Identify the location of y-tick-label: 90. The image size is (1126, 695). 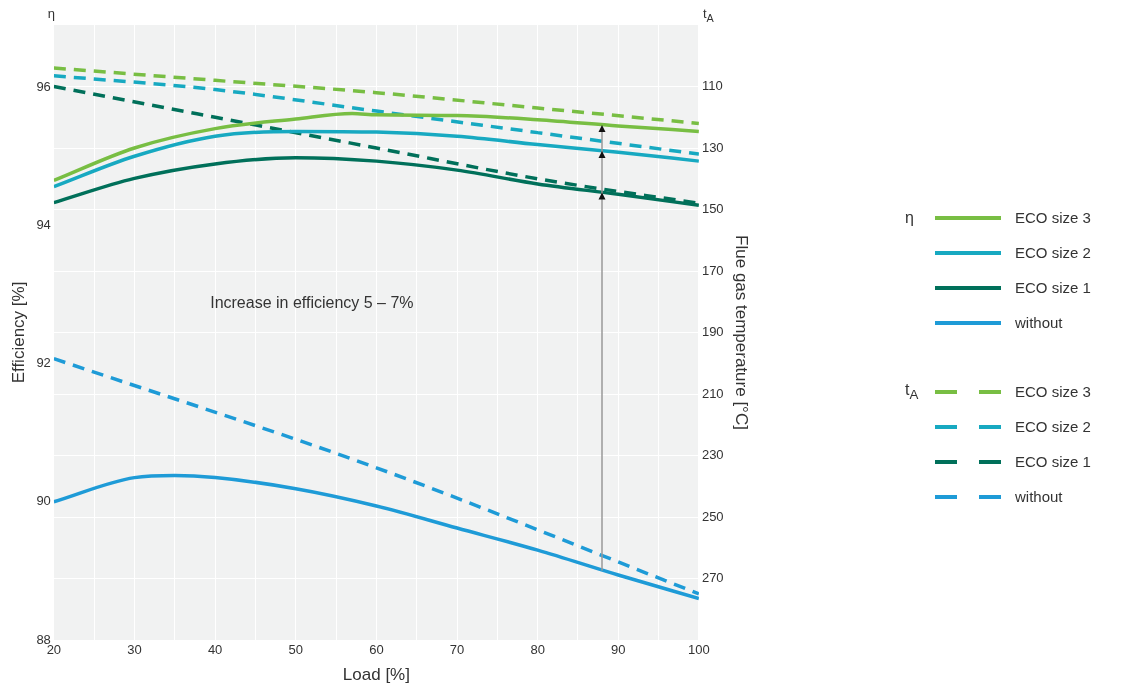
(43, 501).